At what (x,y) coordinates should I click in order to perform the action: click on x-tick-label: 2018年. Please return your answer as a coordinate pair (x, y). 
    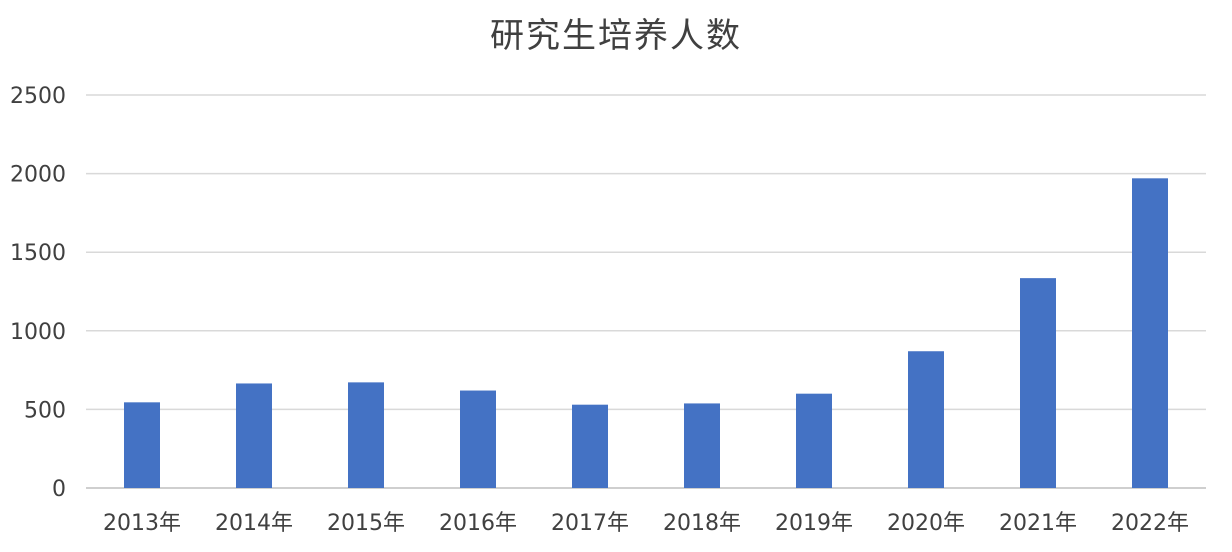
    Looking at the image, I should click on (702, 523).